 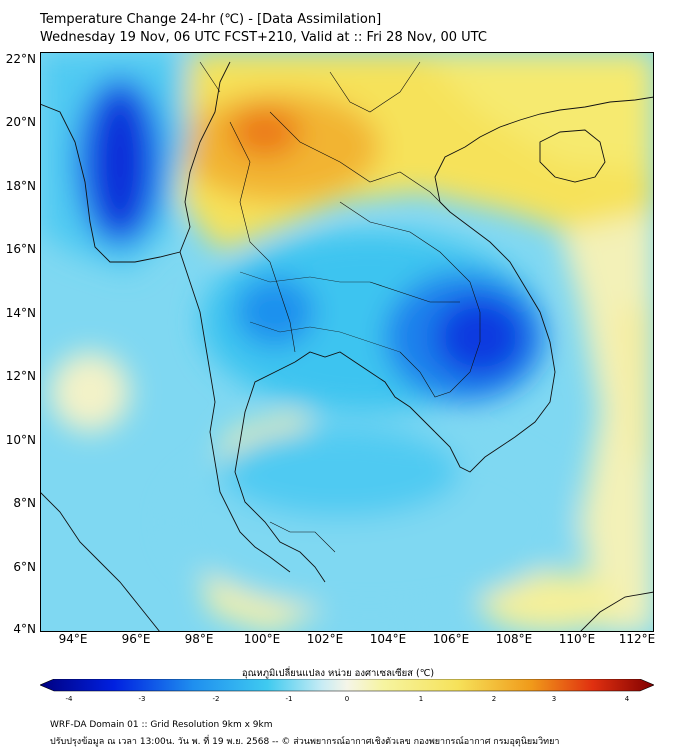 I want to click on colorbar-tick: -4, so click(x=69, y=699).